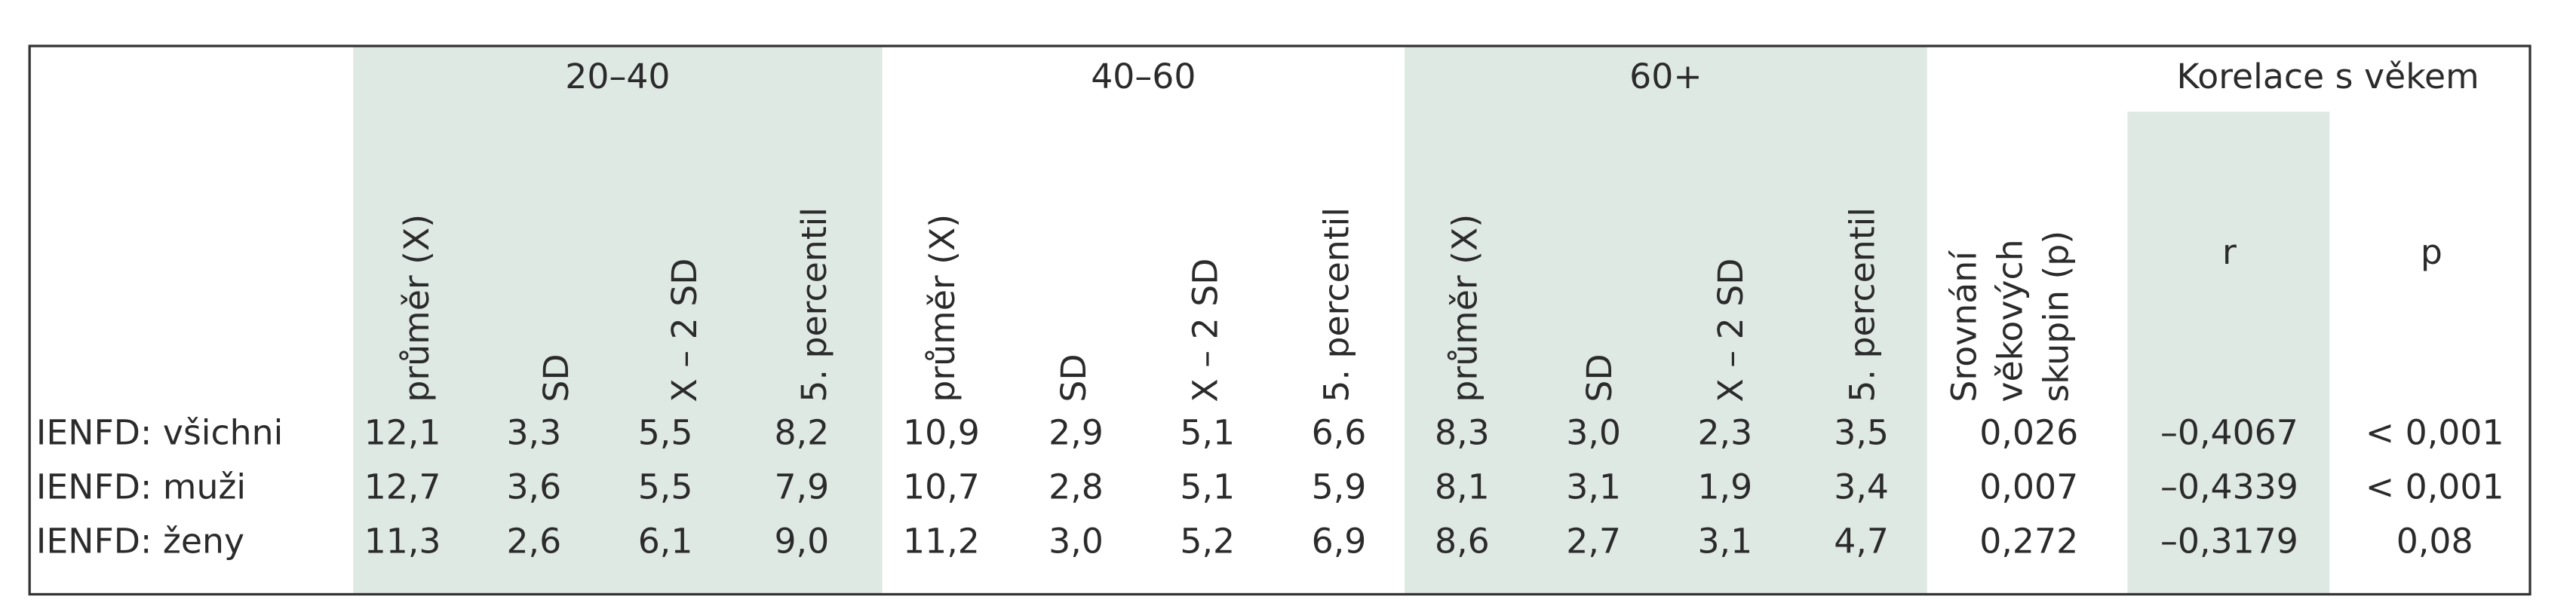 The image size is (2576, 603). What do you see at coordinates (533, 487) in the screenshot?
I see `cell: 3,6` at bounding box center [533, 487].